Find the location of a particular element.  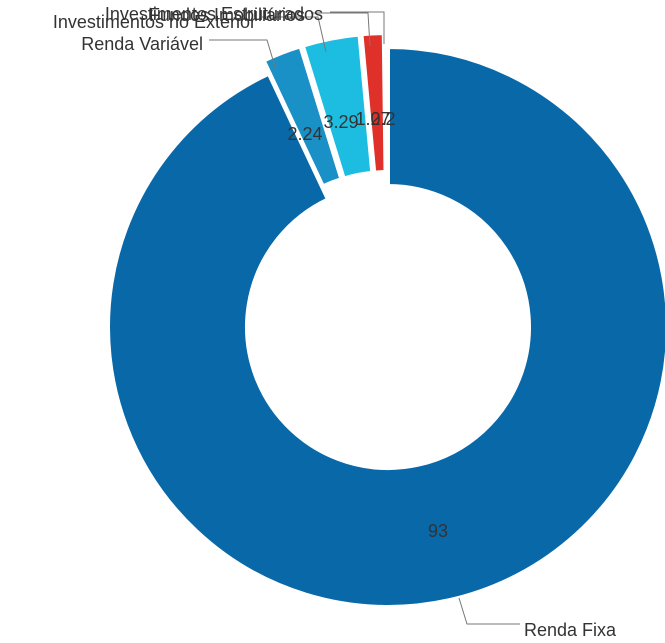

leader-line-investimentos-estruturados is located at coordinates (357, 27).